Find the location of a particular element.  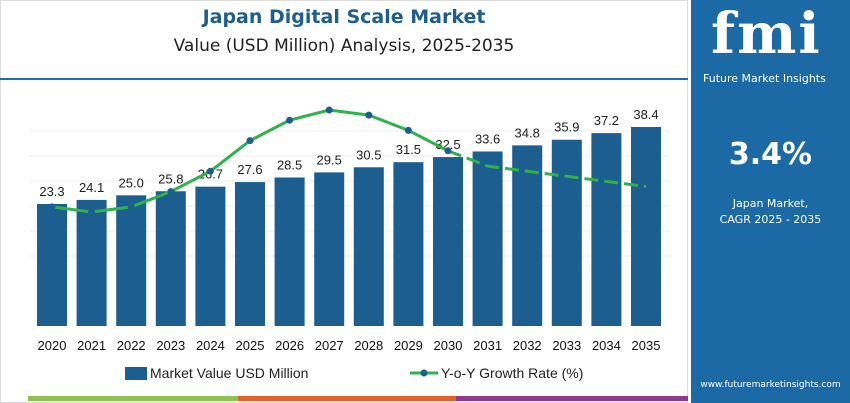

stripe-green is located at coordinates (133, 398).